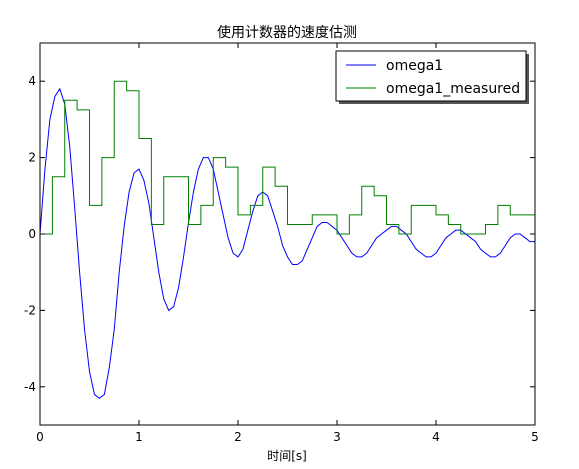 Image resolution: width=579 pixels, height=469 pixels. I want to click on x-axis-label: 时间[s], so click(287, 456).